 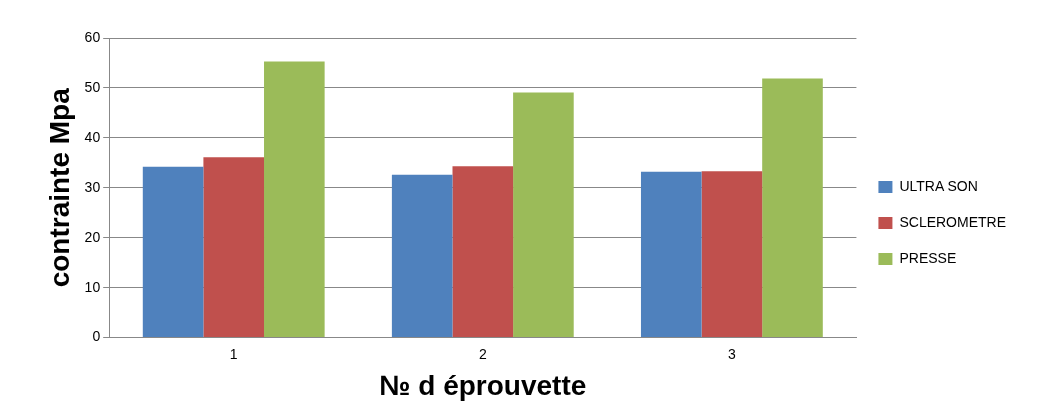 What do you see at coordinates (482, 353) in the screenshot?
I see `x-tick-label: 2` at bounding box center [482, 353].